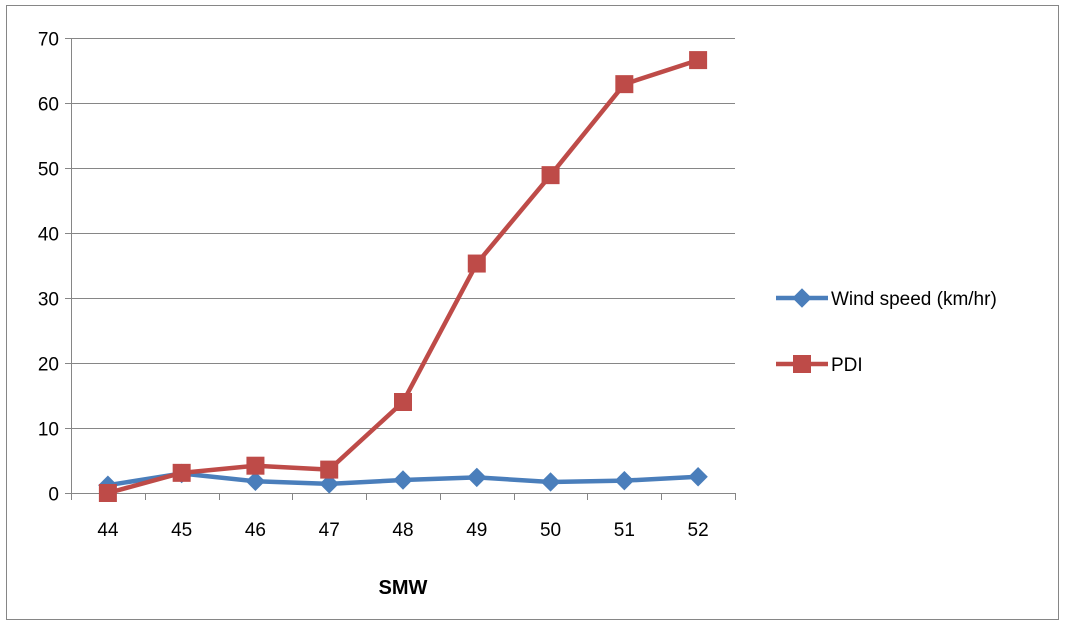  What do you see at coordinates (550, 530) in the screenshot?
I see `x-tick-label: 50` at bounding box center [550, 530].